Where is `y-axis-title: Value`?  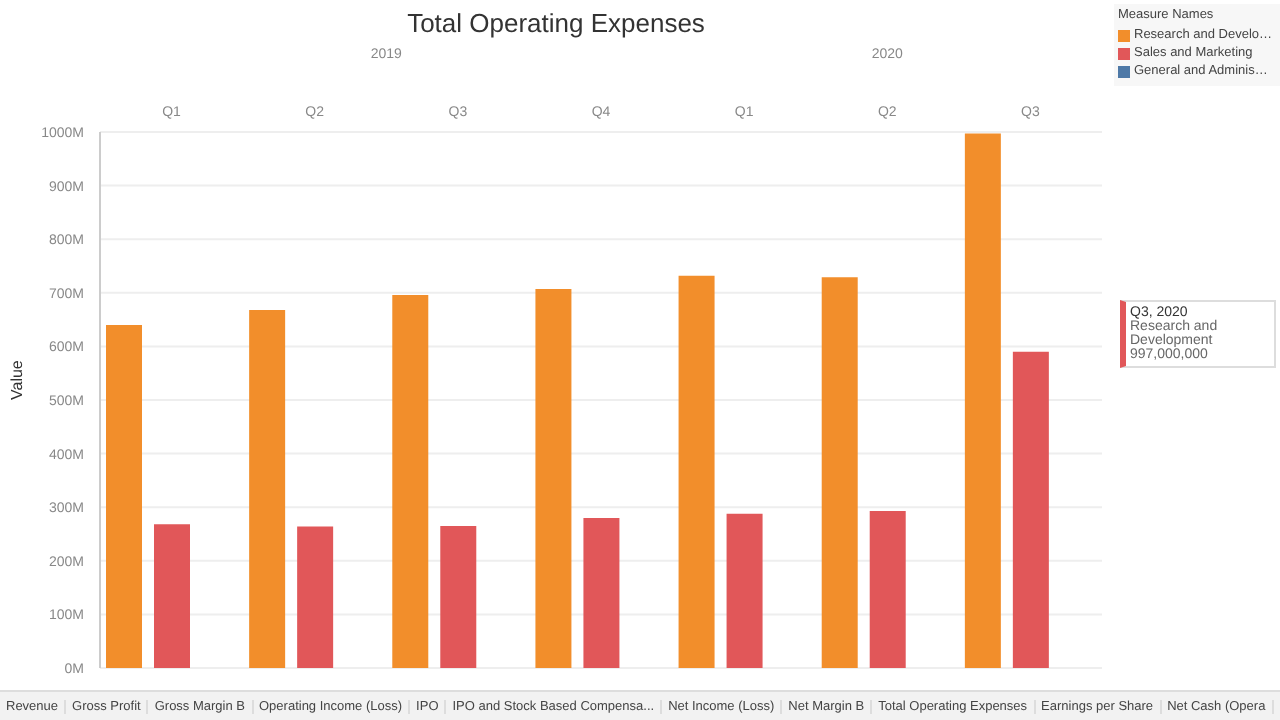 y-axis-title: Value is located at coordinates (16, 379).